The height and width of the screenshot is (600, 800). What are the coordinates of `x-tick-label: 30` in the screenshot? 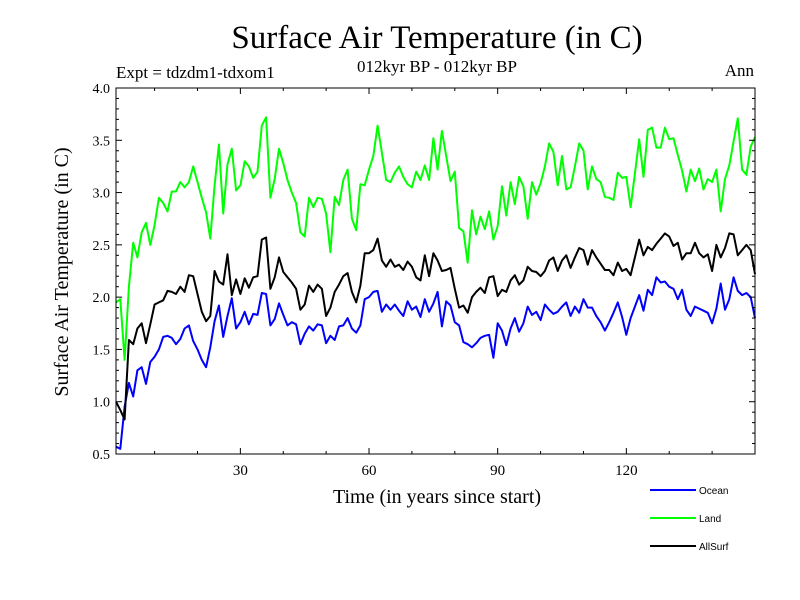 It's located at (240, 471).